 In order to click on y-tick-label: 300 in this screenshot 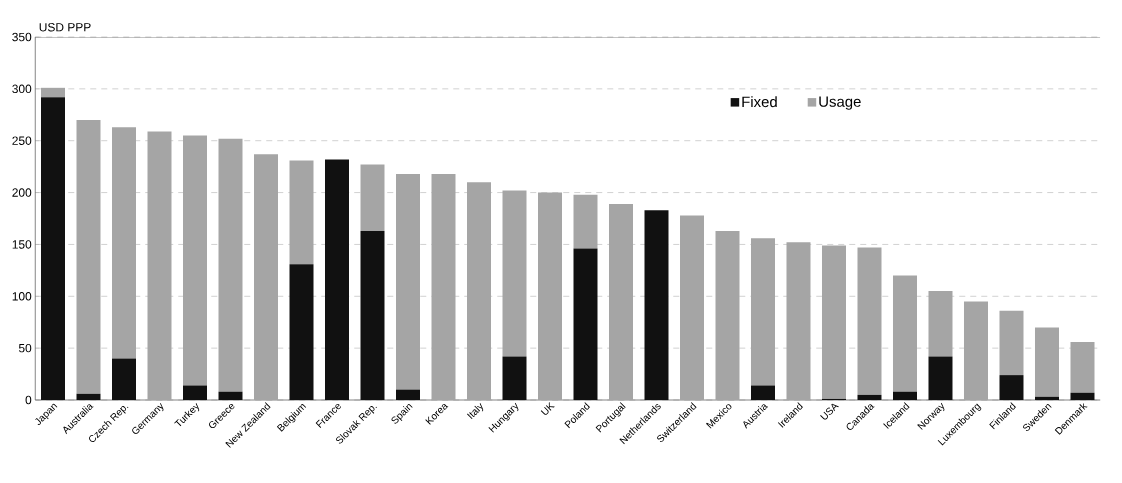, I will do `click(22, 89)`.